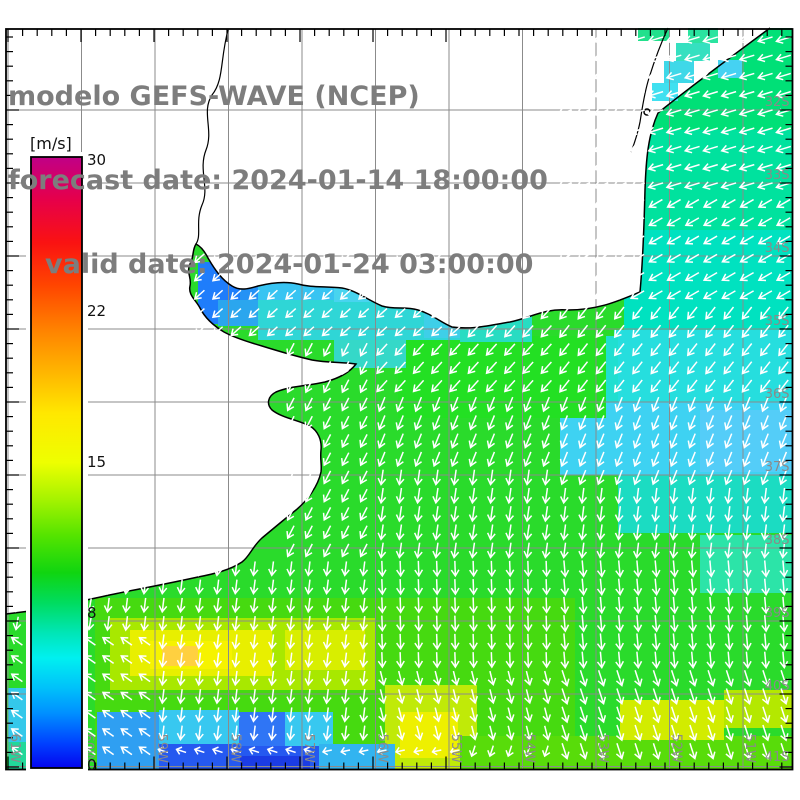 The image size is (800, 800). Describe the element at coordinates (665, 92) in the screenshot. I see `lagoon-cell` at that location.